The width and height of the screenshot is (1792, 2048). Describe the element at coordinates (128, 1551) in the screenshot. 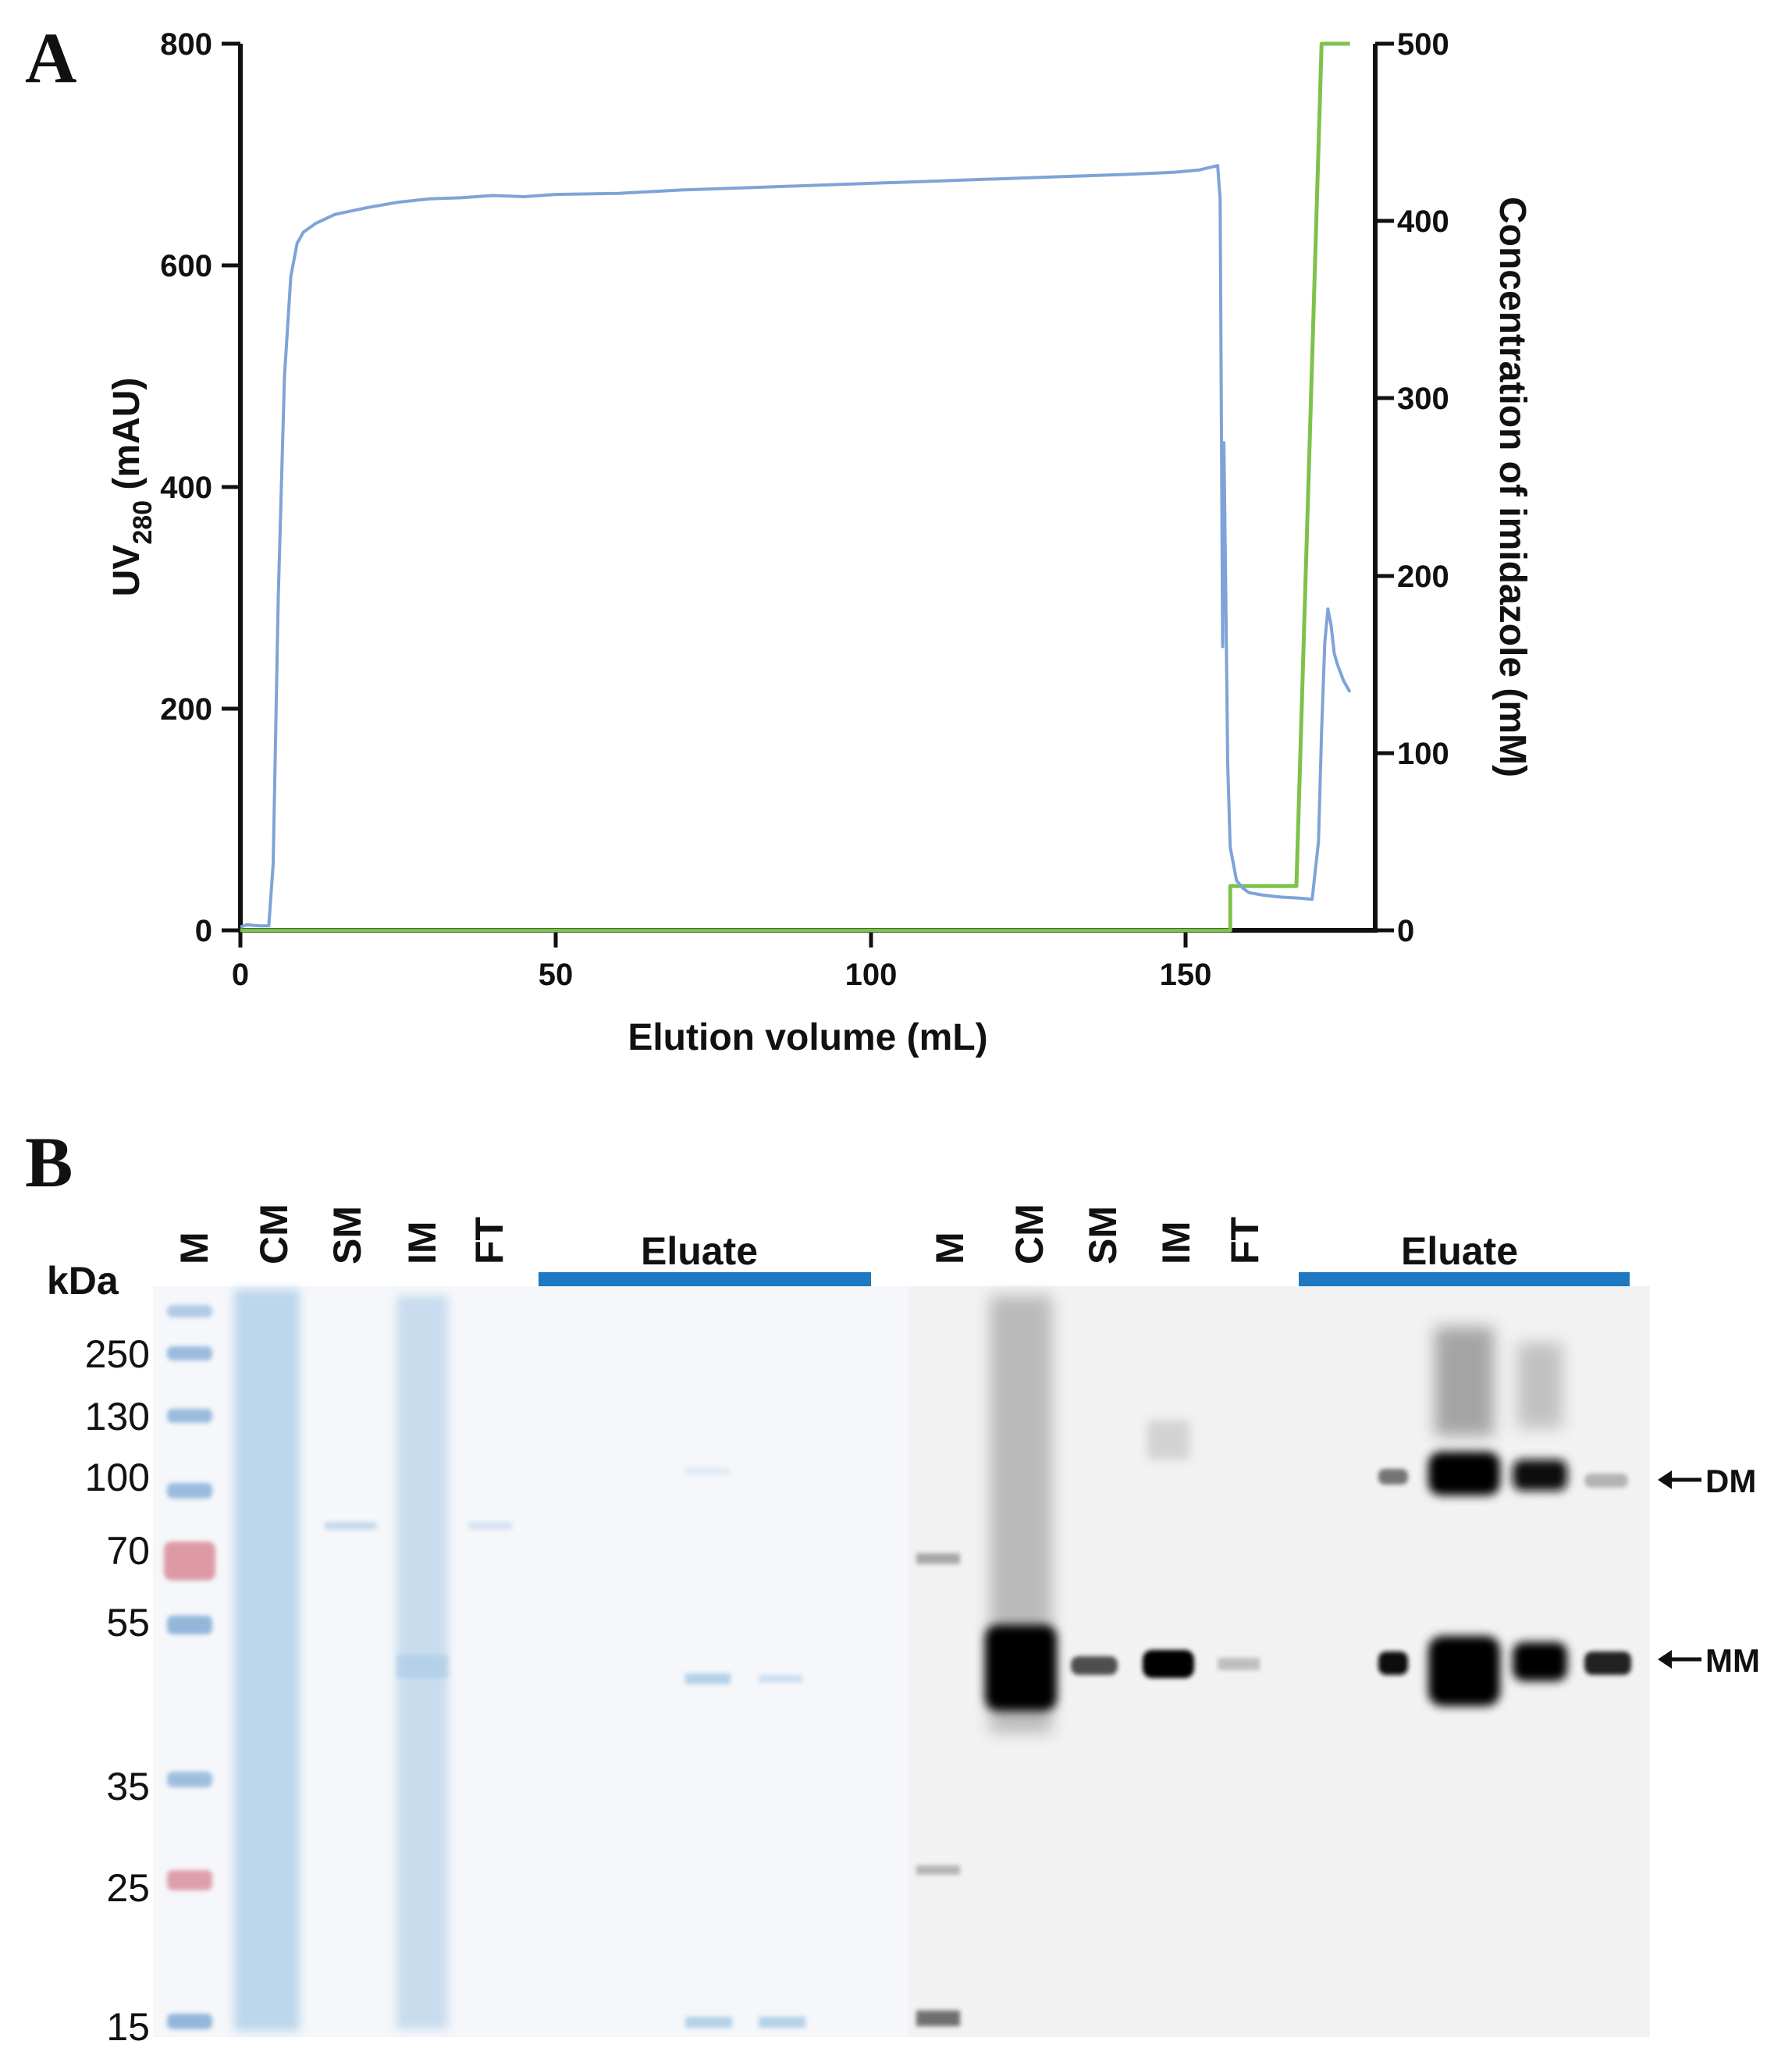

I see `mw-marker: 70` at that location.